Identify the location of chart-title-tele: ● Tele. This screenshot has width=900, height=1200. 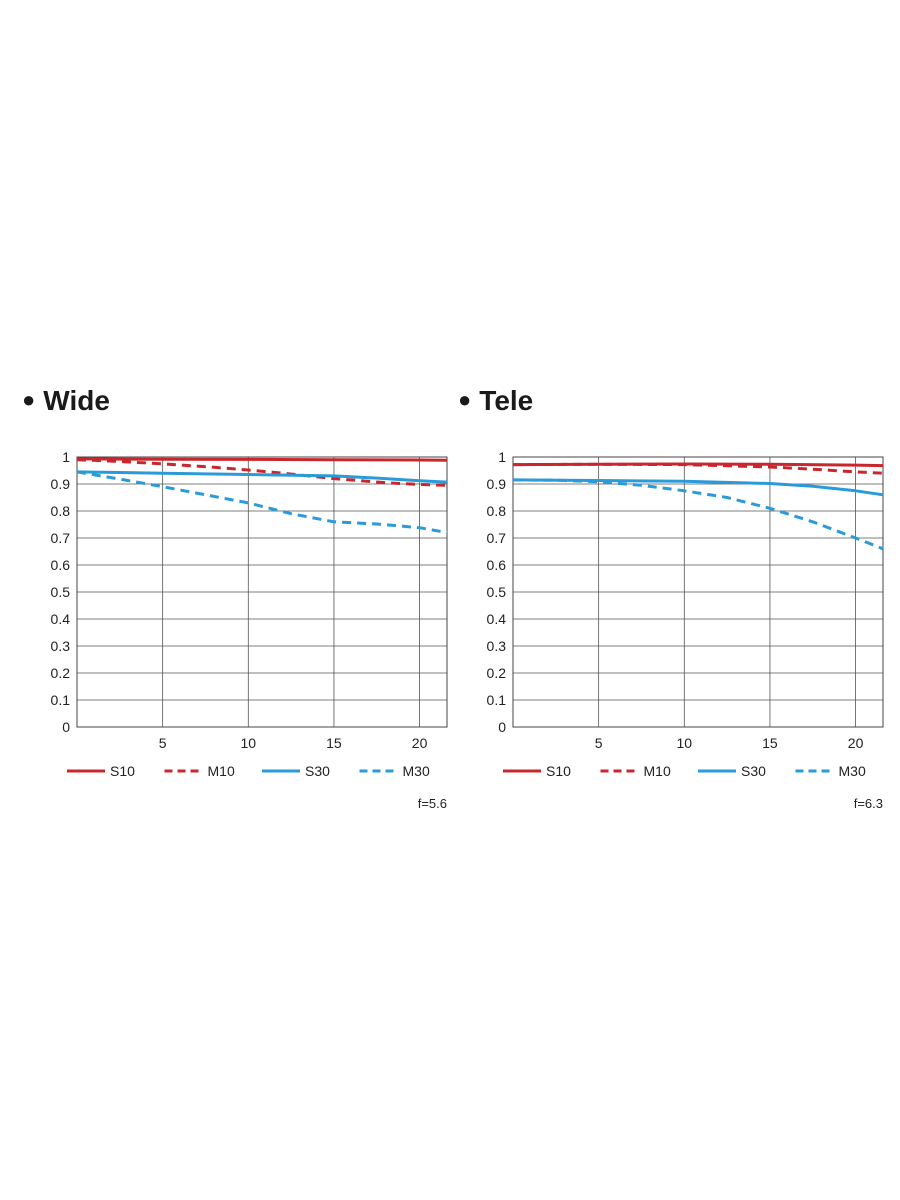
(495, 401).